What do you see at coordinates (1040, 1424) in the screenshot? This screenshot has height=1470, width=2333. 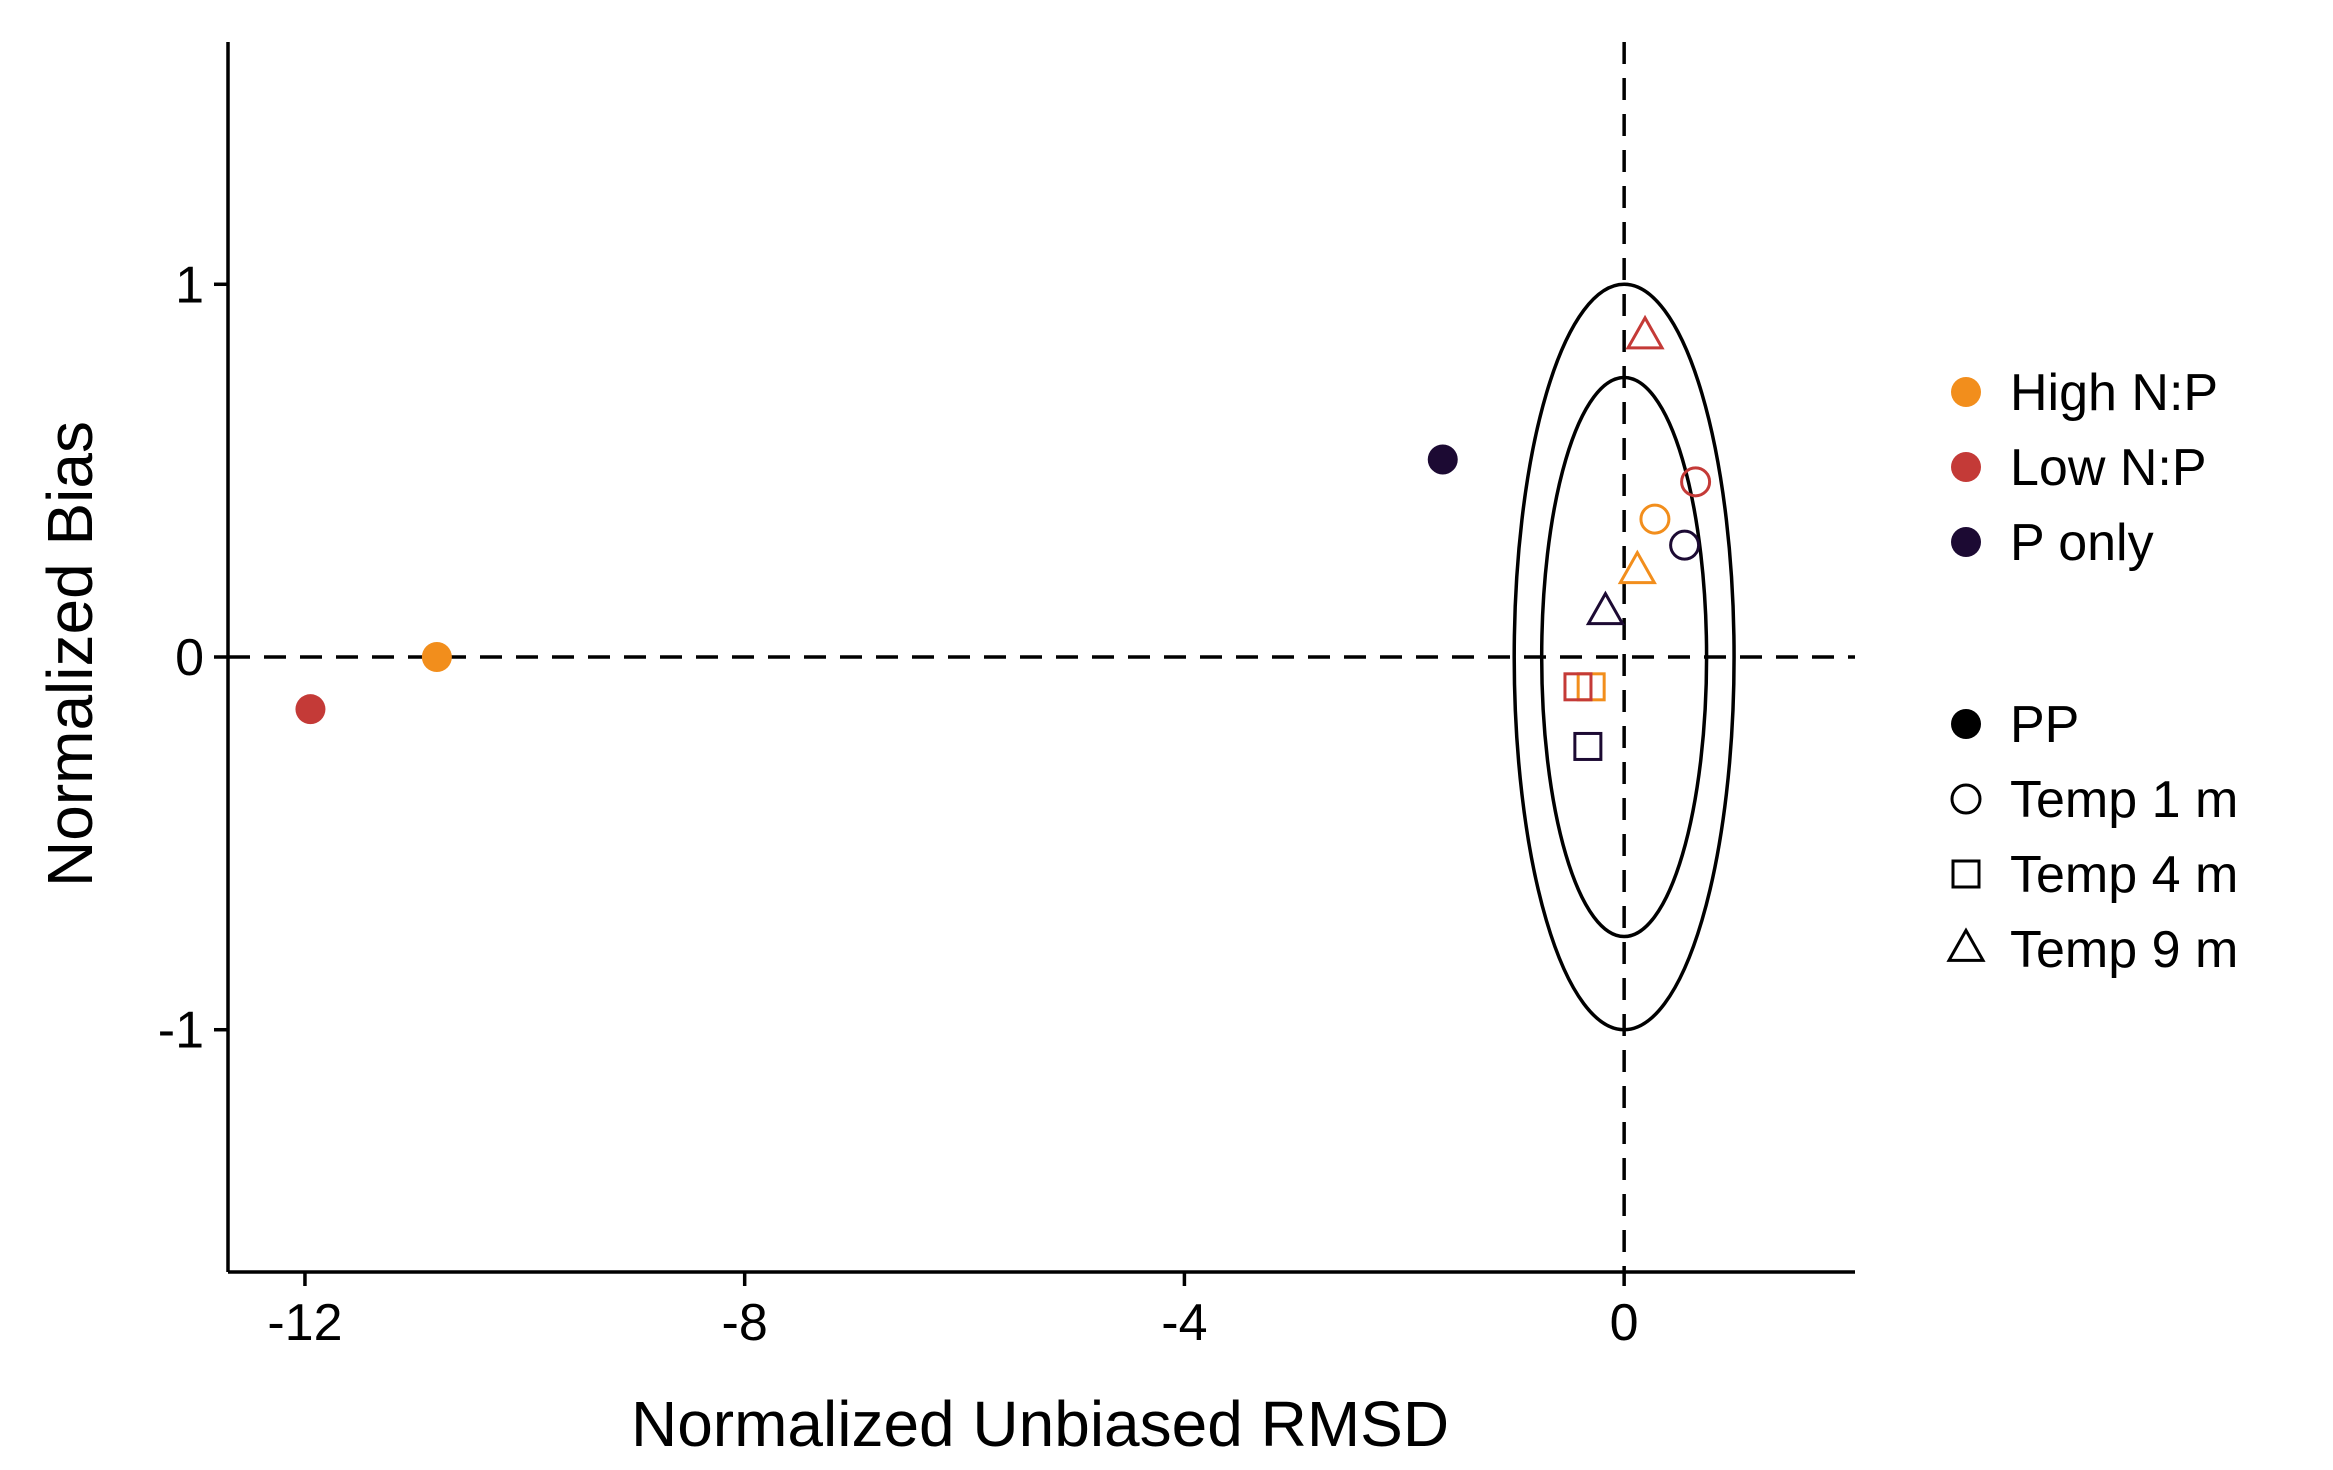 I see `x-axis-title: Normalized Unbiased RMSD` at bounding box center [1040, 1424].